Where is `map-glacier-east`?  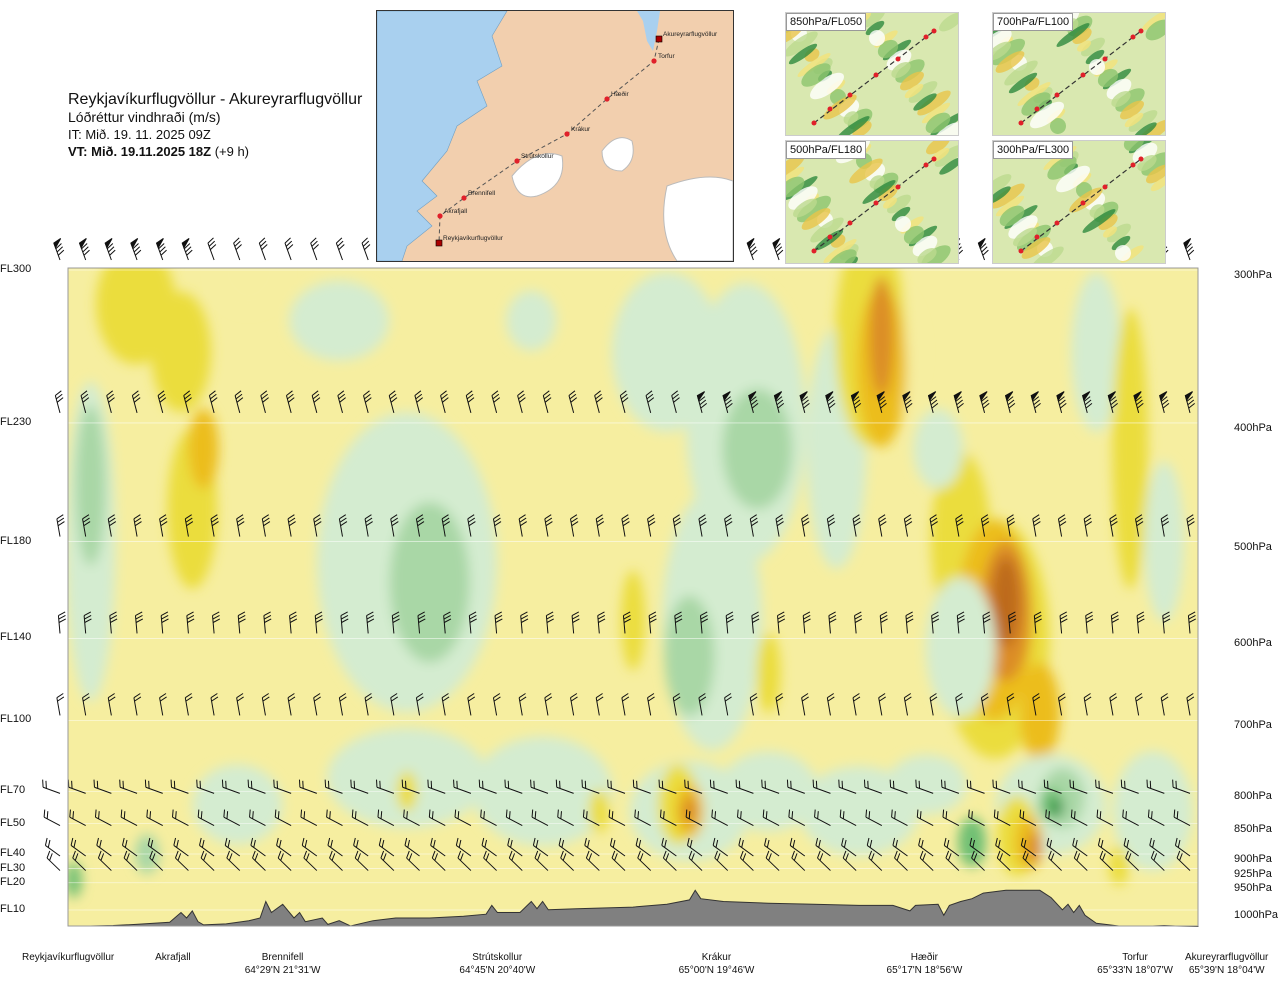
map-glacier-east is located at coordinates (698, 218).